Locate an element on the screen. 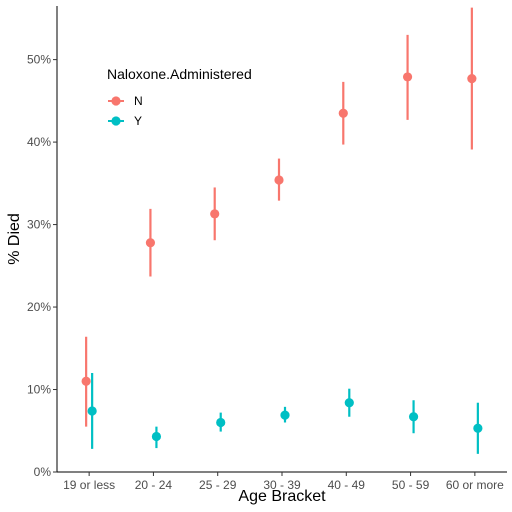  legend-key-n is located at coordinates (116, 101).